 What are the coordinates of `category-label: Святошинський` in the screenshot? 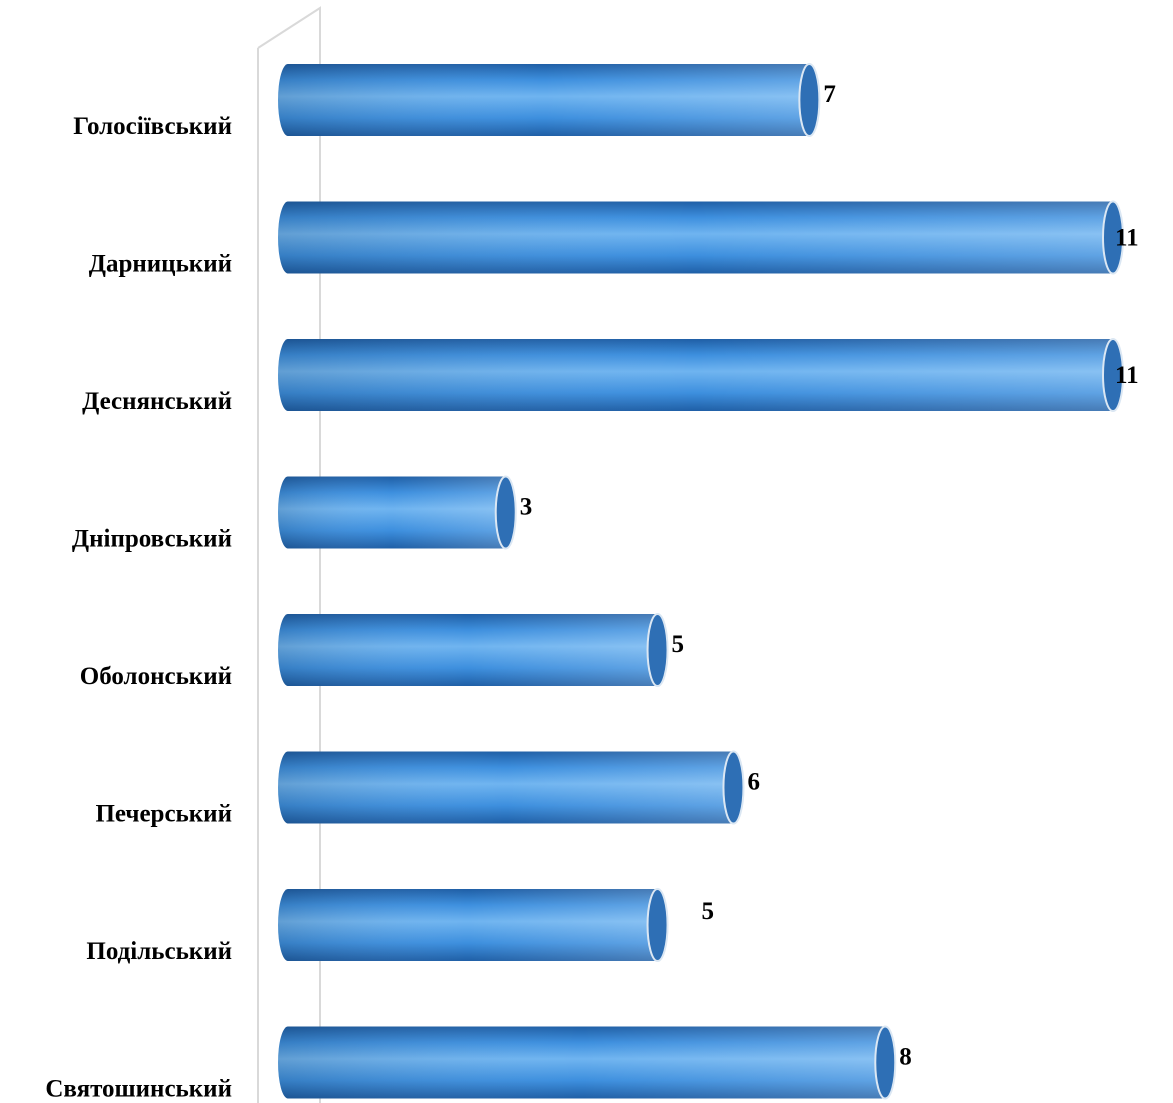 It's located at (138, 1089).